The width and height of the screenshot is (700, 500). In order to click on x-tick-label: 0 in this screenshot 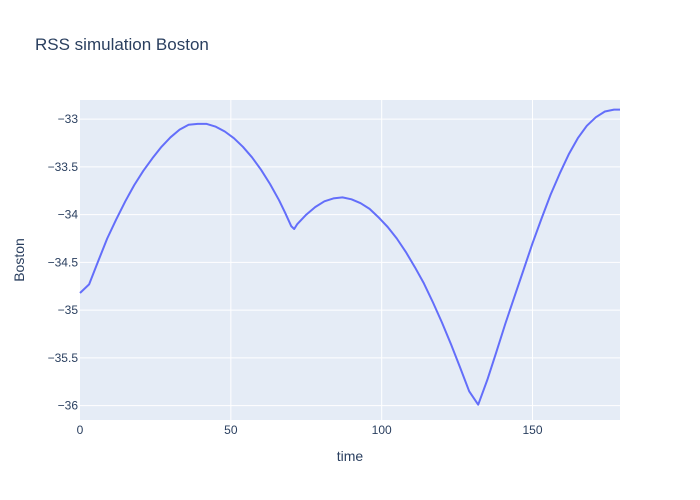, I will do `click(80, 430)`.